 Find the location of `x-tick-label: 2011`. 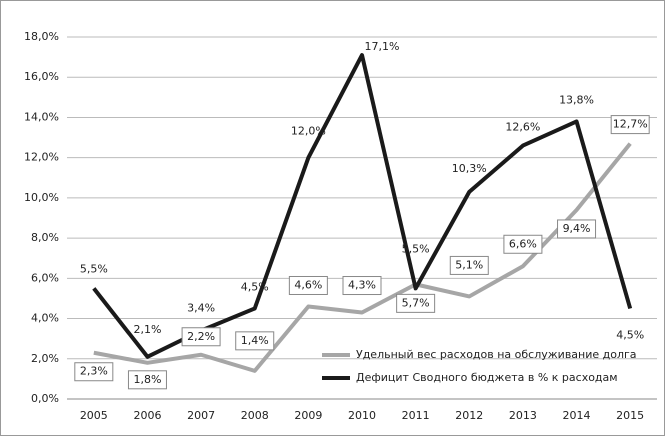

x-tick-label: 2011 is located at coordinates (416, 415).